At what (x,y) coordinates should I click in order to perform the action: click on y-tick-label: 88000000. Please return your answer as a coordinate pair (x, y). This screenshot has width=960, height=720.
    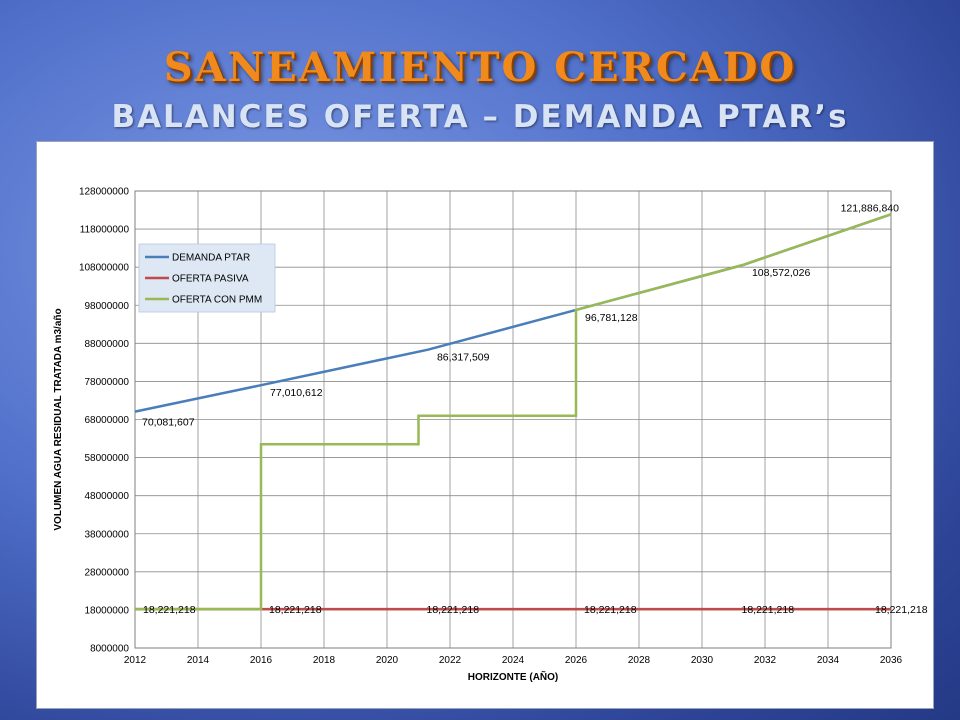
    Looking at the image, I should click on (107, 344).